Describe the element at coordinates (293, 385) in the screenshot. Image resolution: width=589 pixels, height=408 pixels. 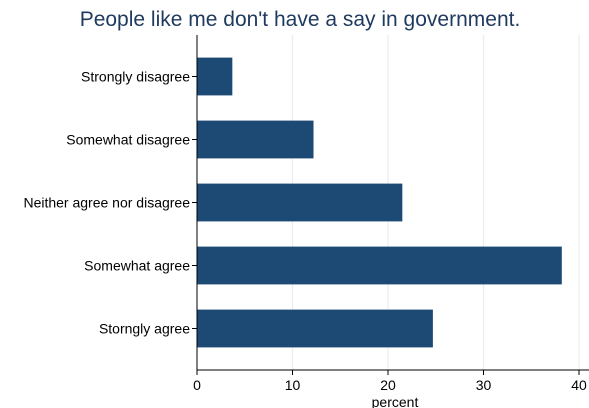
I see `x-tick-label: 10` at that location.